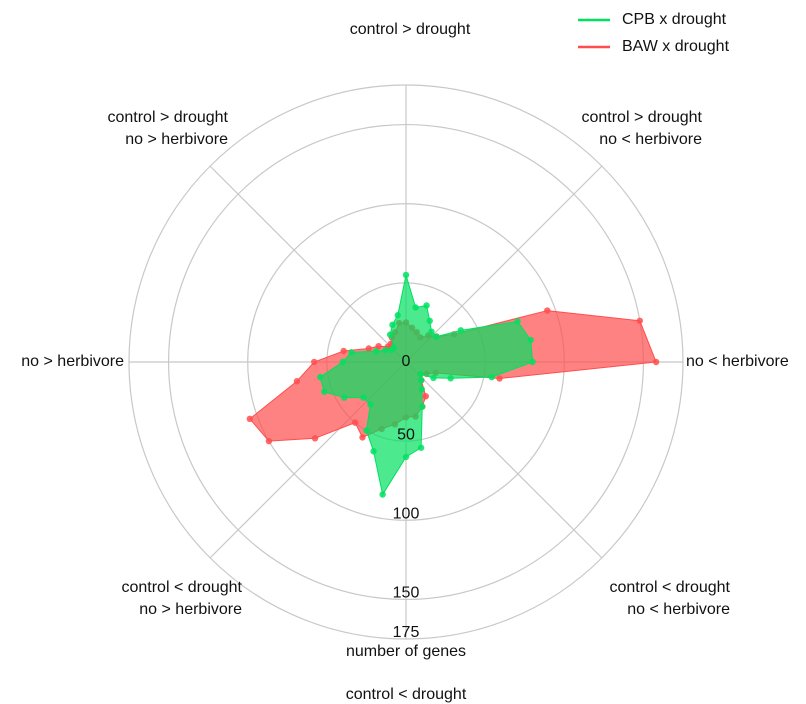  What do you see at coordinates (406, 434) in the screenshot?
I see `r-tick-label: 50` at bounding box center [406, 434].